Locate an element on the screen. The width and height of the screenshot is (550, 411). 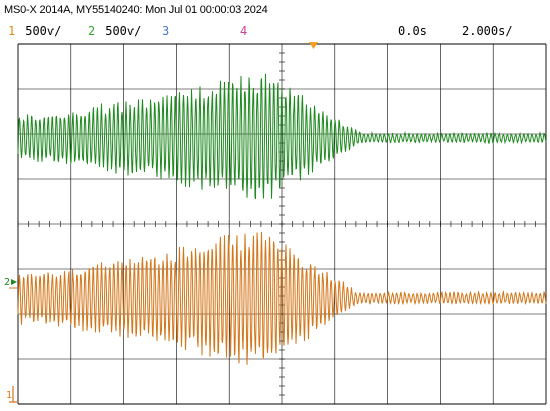
trigger-position-icon is located at coordinates (313, 45).